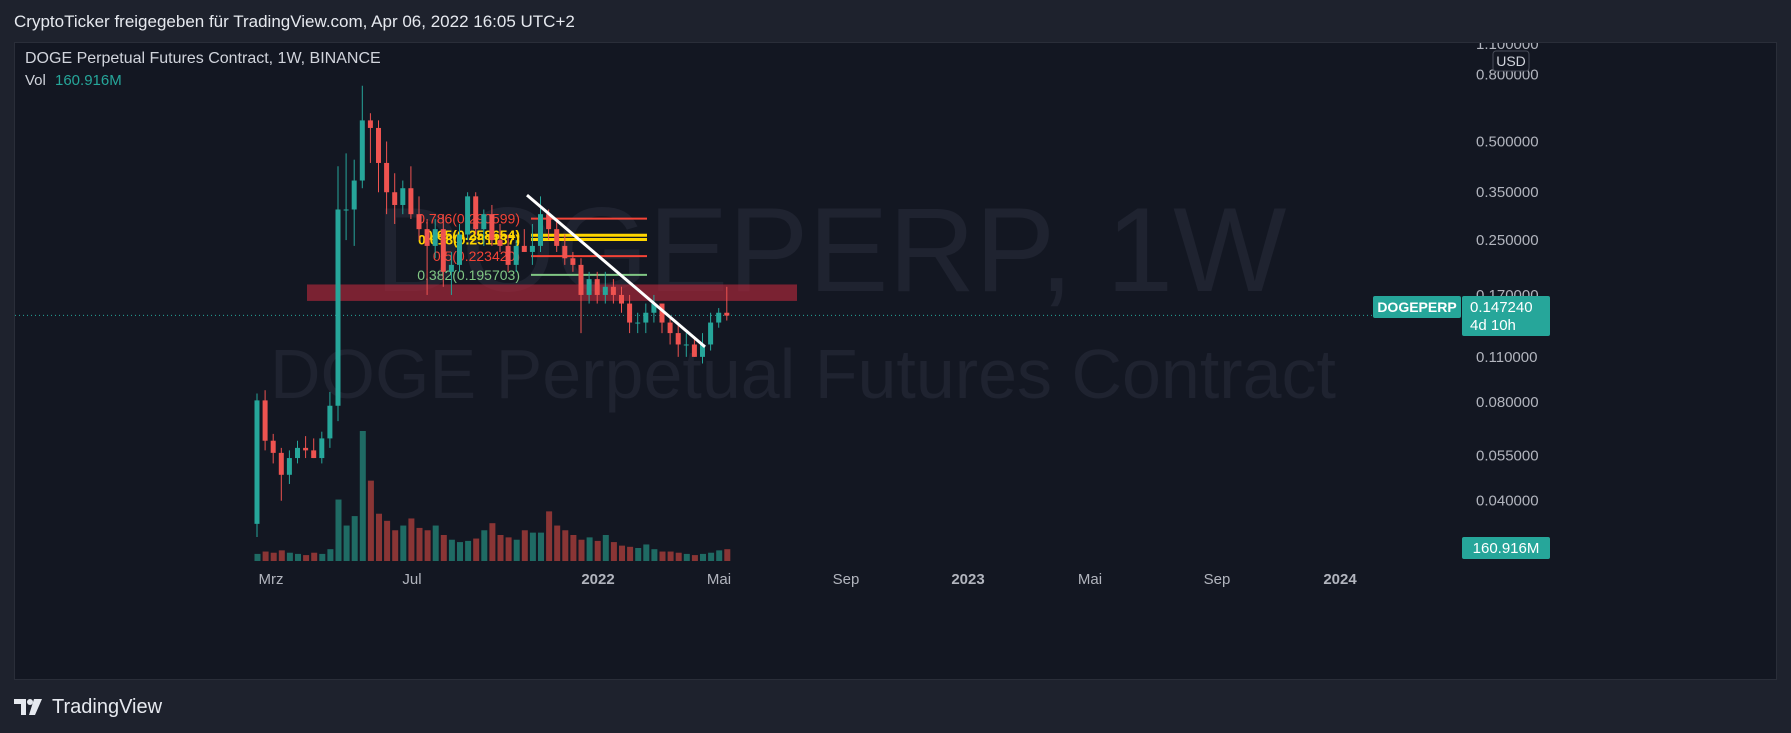 The height and width of the screenshot is (733, 1791). I want to click on watermark-name: DOGE Perpetual Futures Contract, so click(803, 374).